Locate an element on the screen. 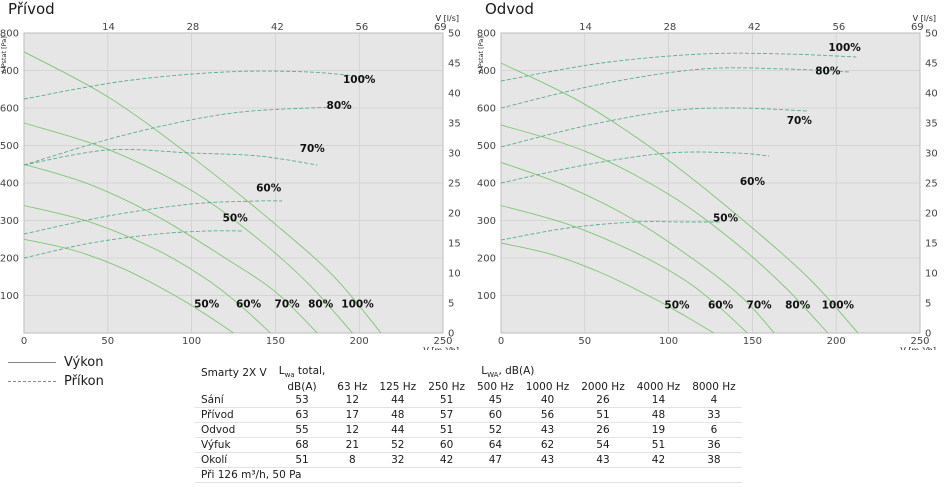 Image resolution: width=947 pixels, height=487 pixels. table-cell: 63 is located at coordinates (302, 415).